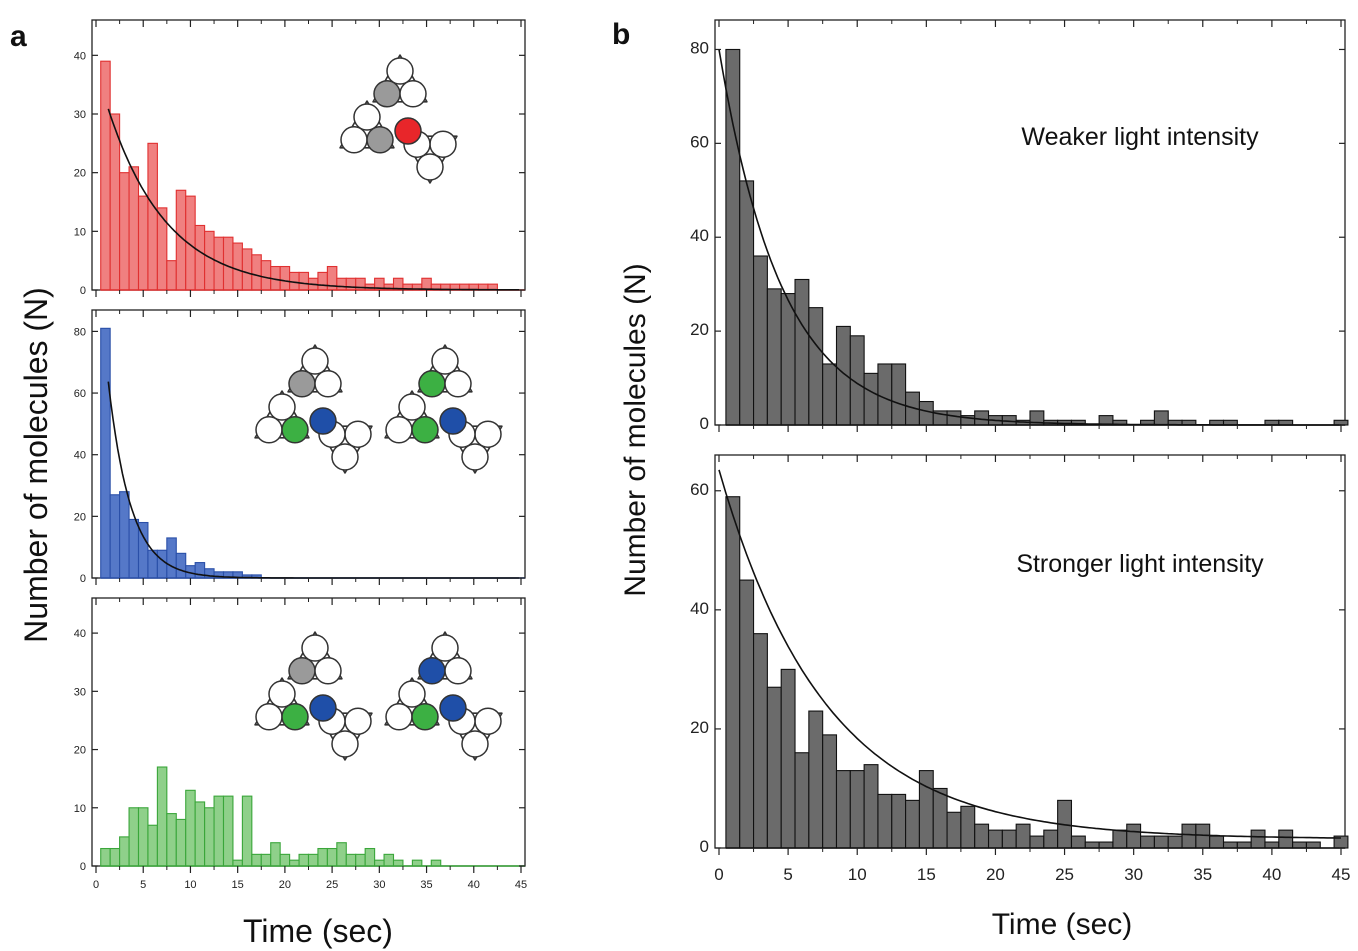  Describe the element at coordinates (1062, 924) in the screenshot. I see `panel-b-x-axis-label: Time (sec)` at that location.